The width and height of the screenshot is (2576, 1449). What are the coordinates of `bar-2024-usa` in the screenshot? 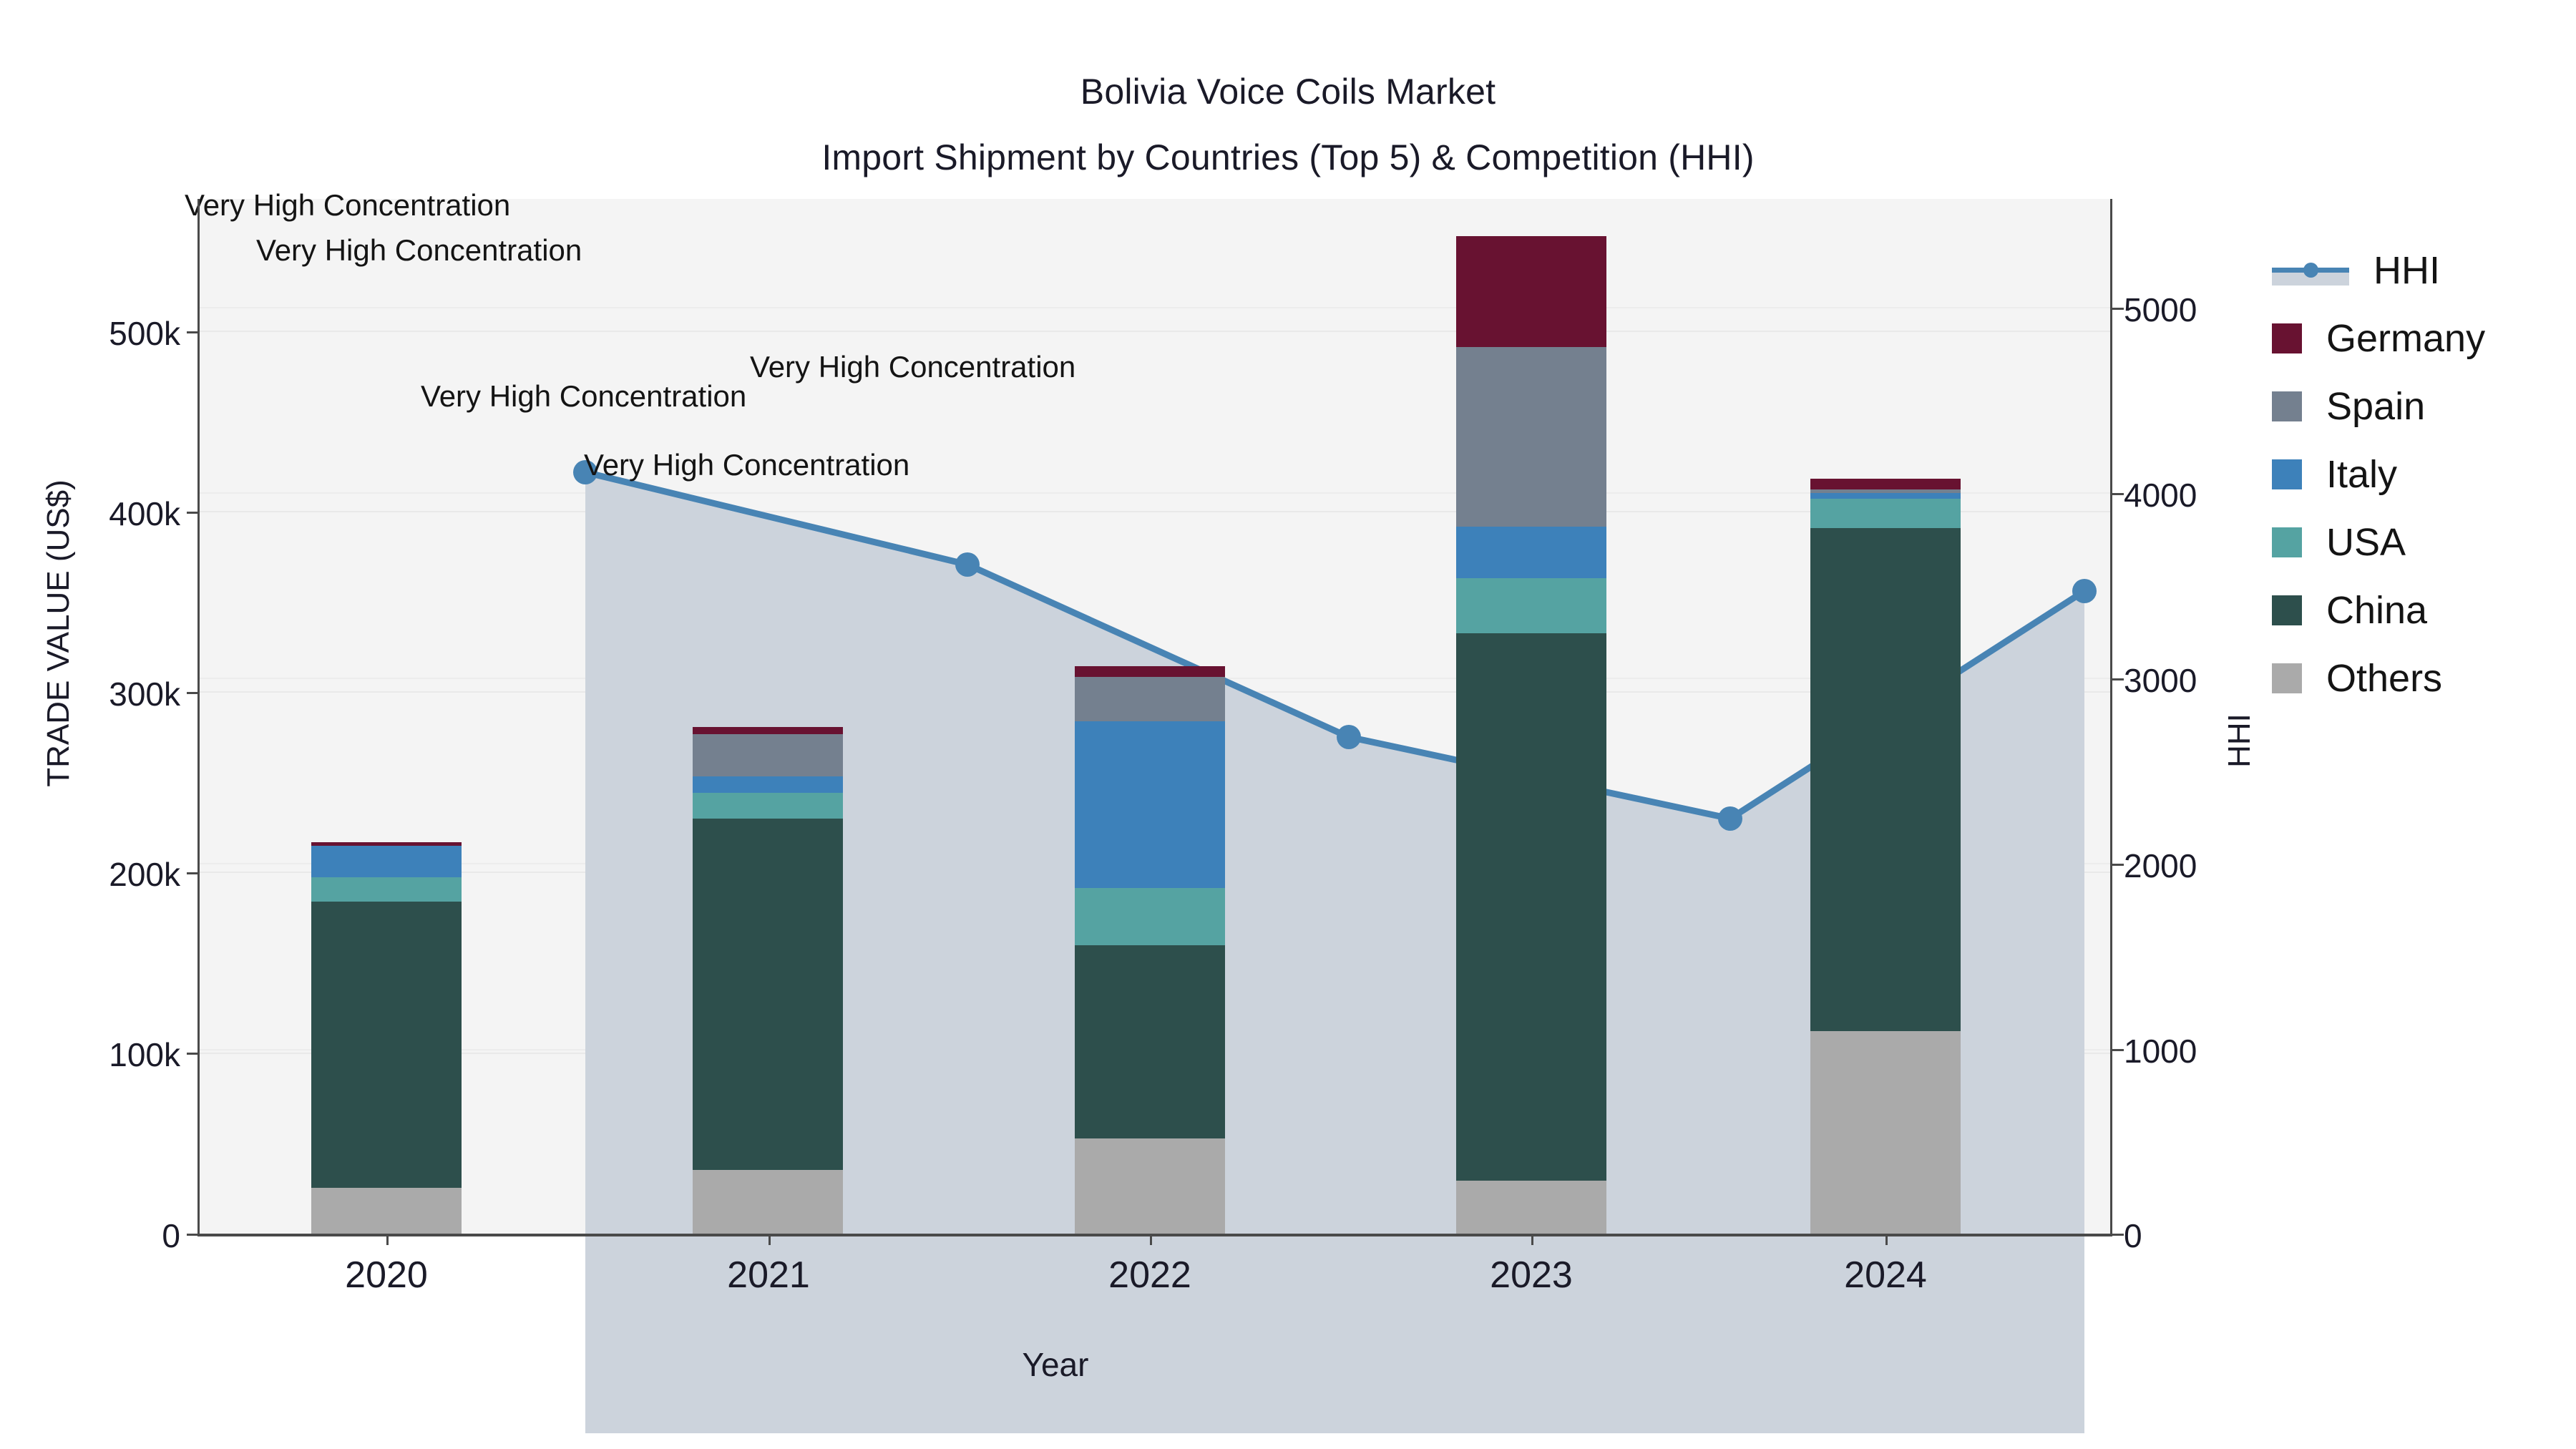 It's located at (1885, 513).